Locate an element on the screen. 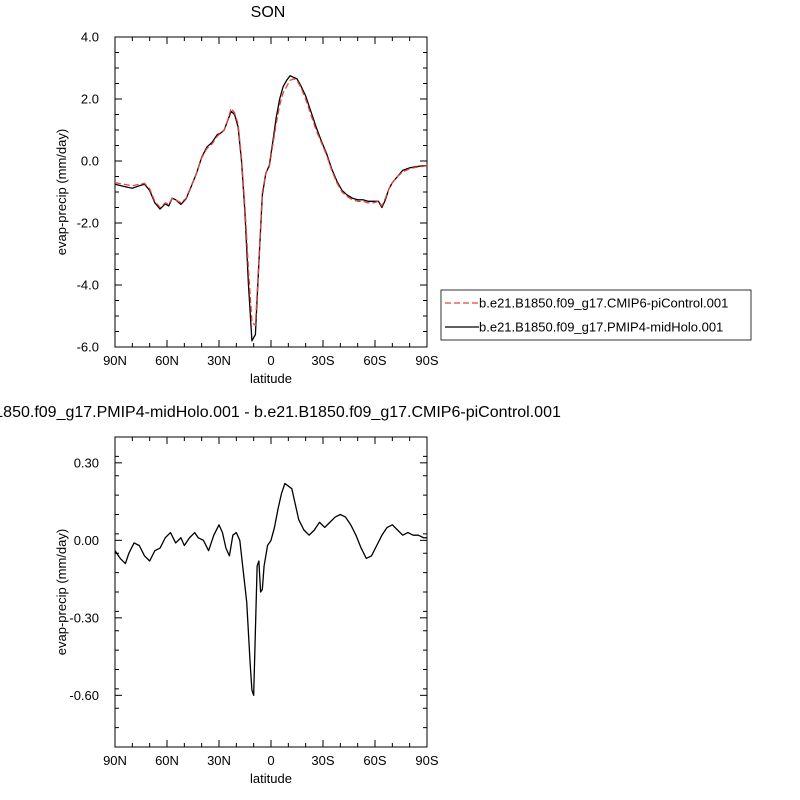 The height and width of the screenshot is (800, 800). legend-label-2: b.e21.B1850.f09_g17.PMIP4-midHolo.001 is located at coordinates (601, 327).